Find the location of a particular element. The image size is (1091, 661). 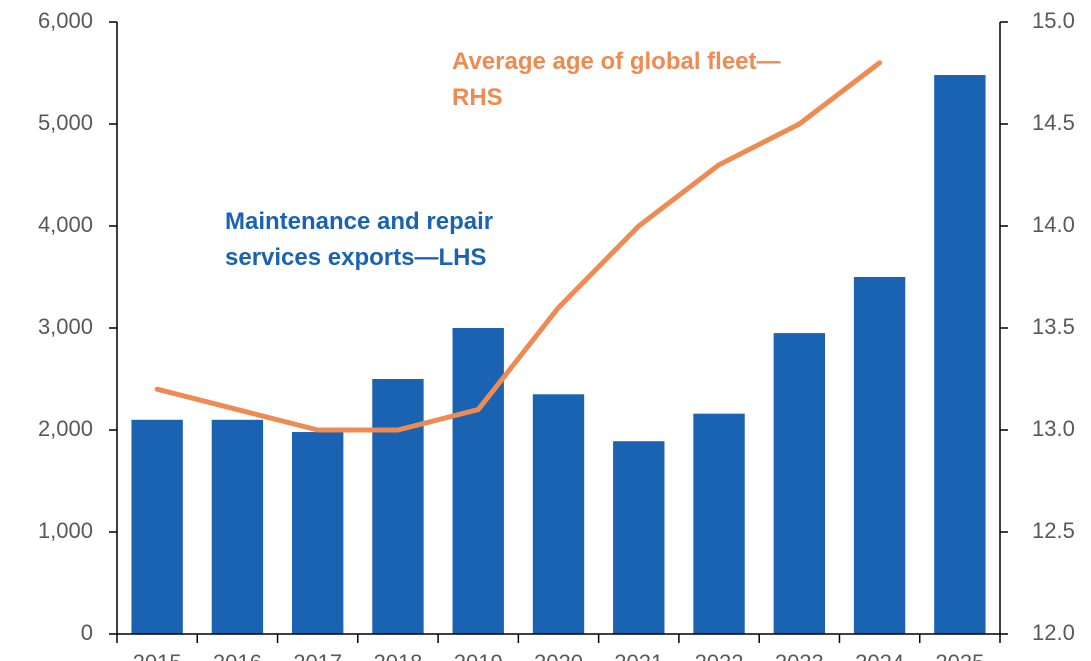

line-series-label: Average age of global fleet—RHS is located at coordinates (616, 79).